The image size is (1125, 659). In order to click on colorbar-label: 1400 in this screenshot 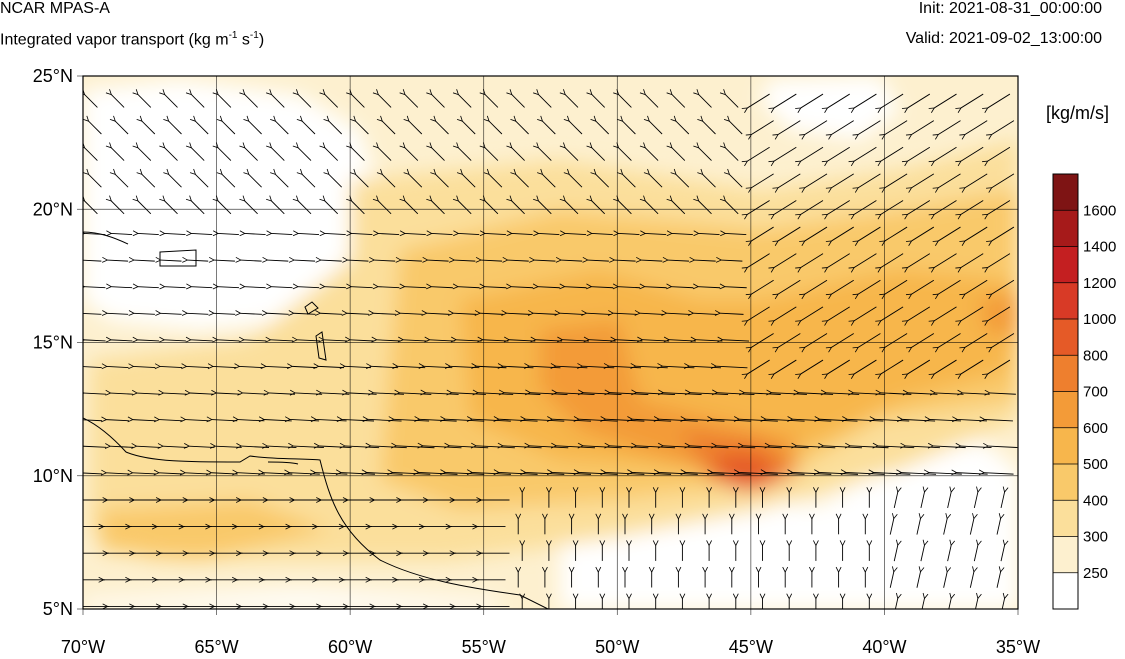, I will do `click(1099, 247)`.